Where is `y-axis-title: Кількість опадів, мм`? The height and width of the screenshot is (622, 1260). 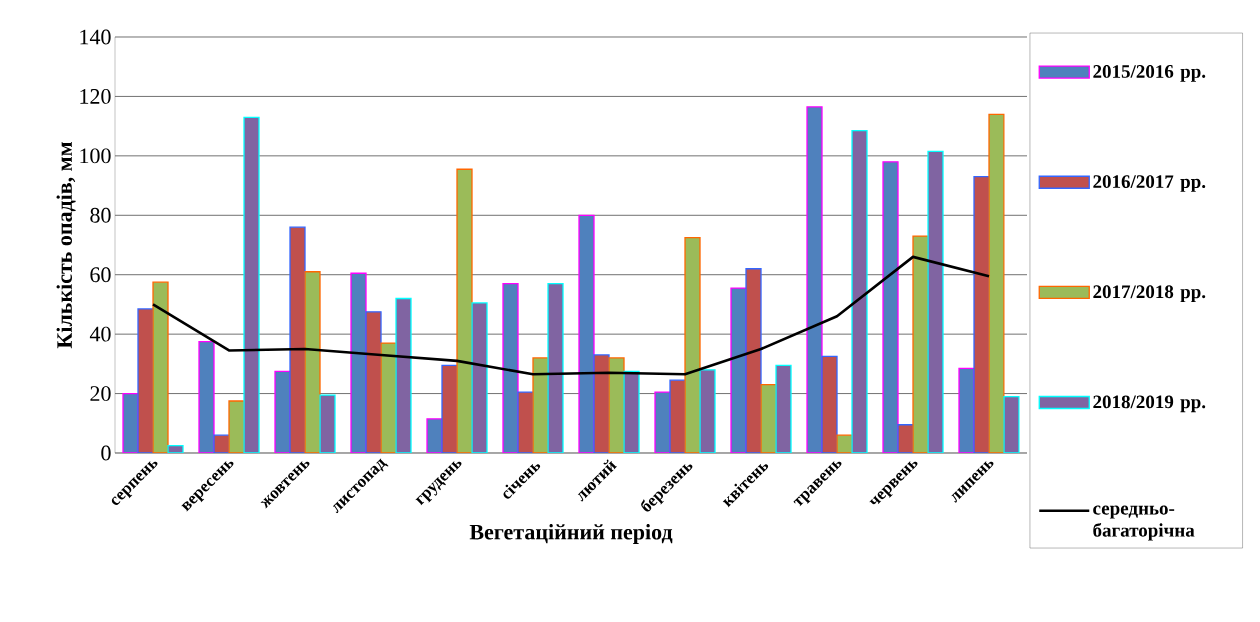
y-axis-title: Кількість опадів, мм is located at coordinates (66, 245).